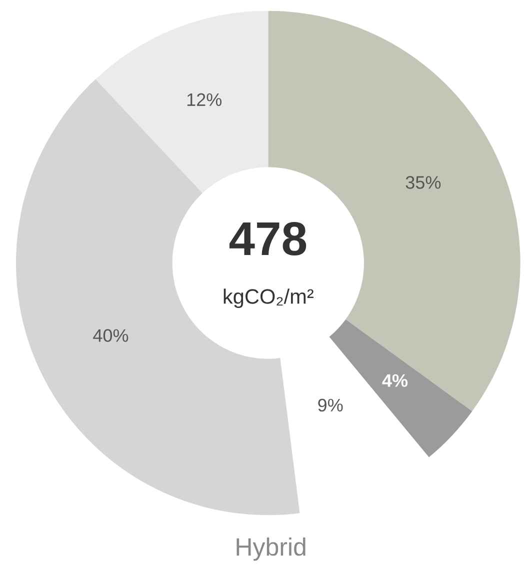 The height and width of the screenshot is (578, 531). I want to click on data-label: 35%, so click(423, 182).